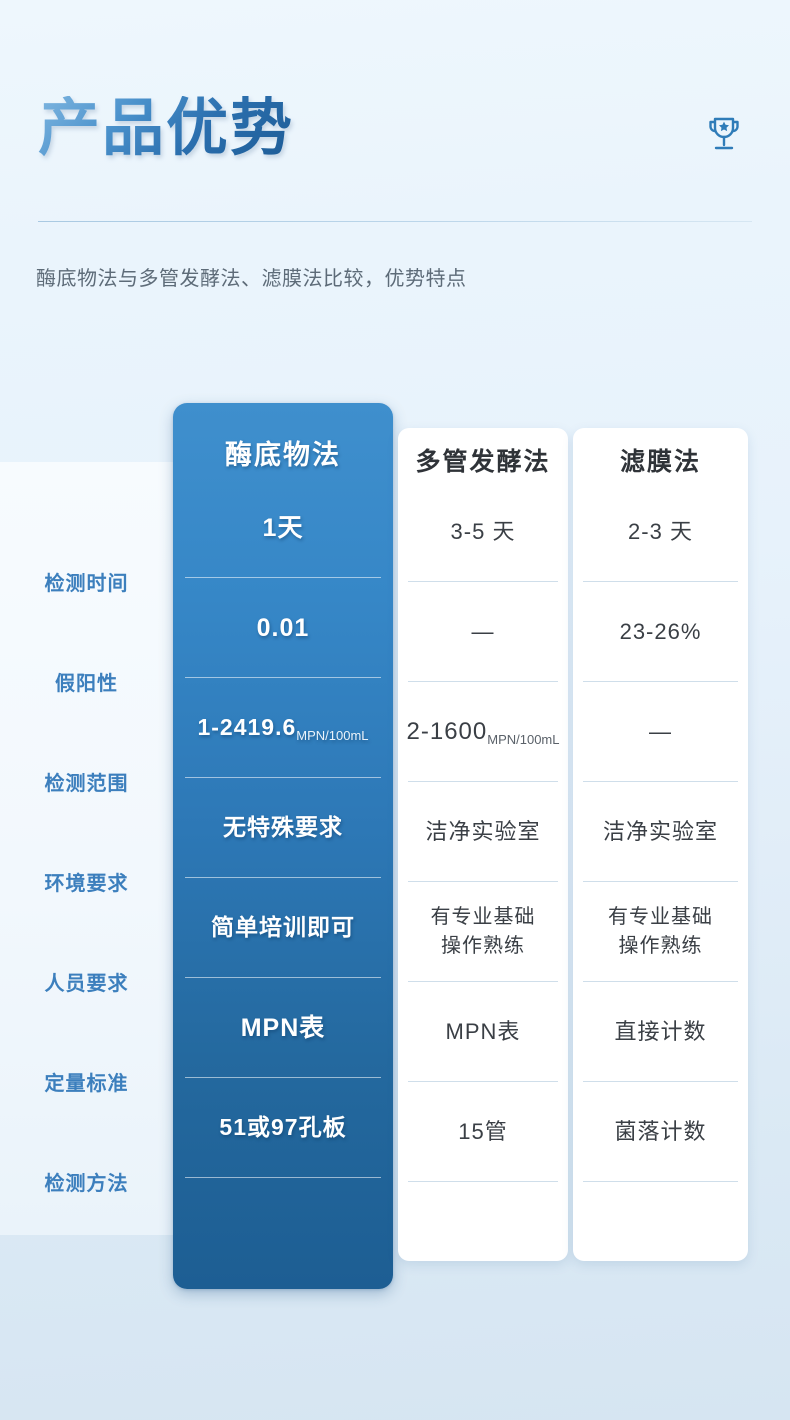  What do you see at coordinates (483, 462) in the screenshot?
I see `column-header-1: 多管发酵法` at bounding box center [483, 462].